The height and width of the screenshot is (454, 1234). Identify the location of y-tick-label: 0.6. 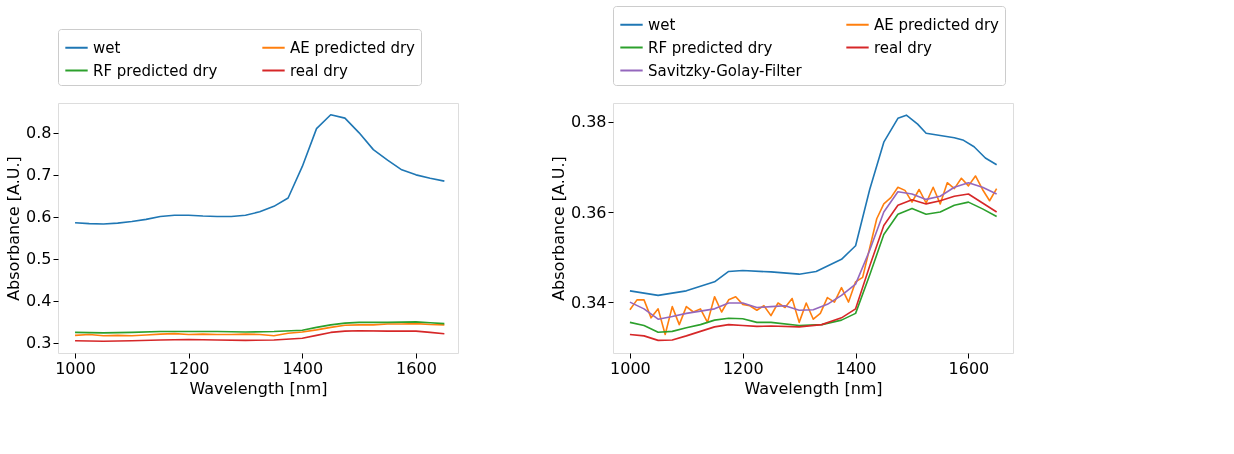
(39, 217).